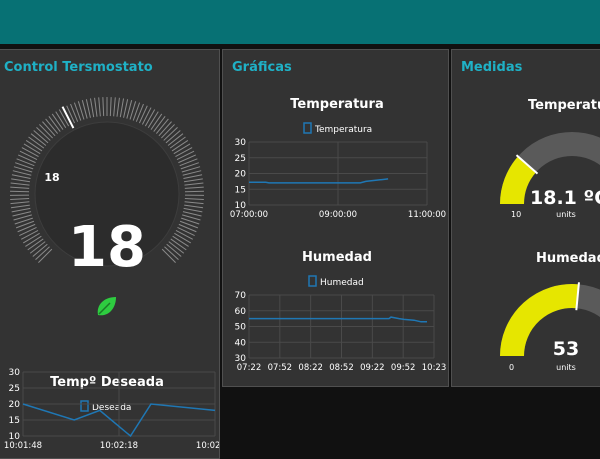  I want to click on hum-legend-swatch, so click(312, 281).